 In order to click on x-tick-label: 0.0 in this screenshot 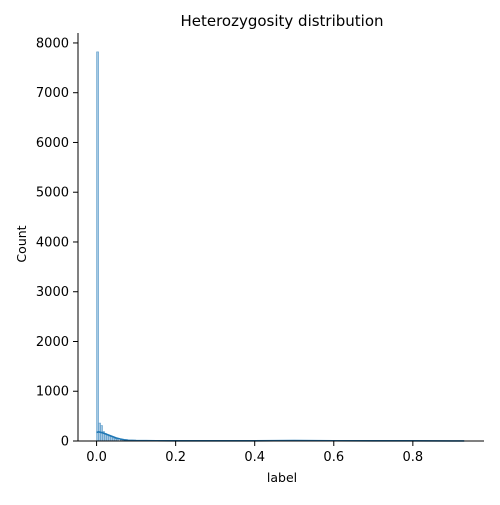, I will do `click(96, 457)`.